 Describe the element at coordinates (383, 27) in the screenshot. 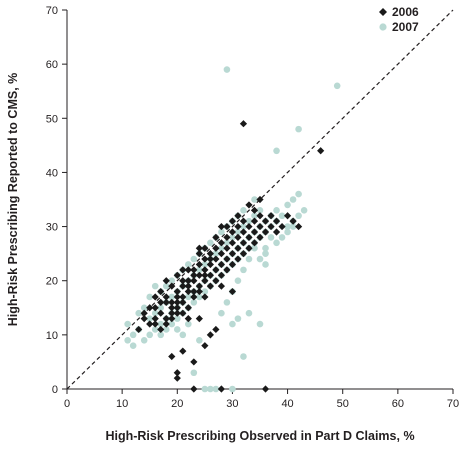

I see `legend-marker-2007` at that location.